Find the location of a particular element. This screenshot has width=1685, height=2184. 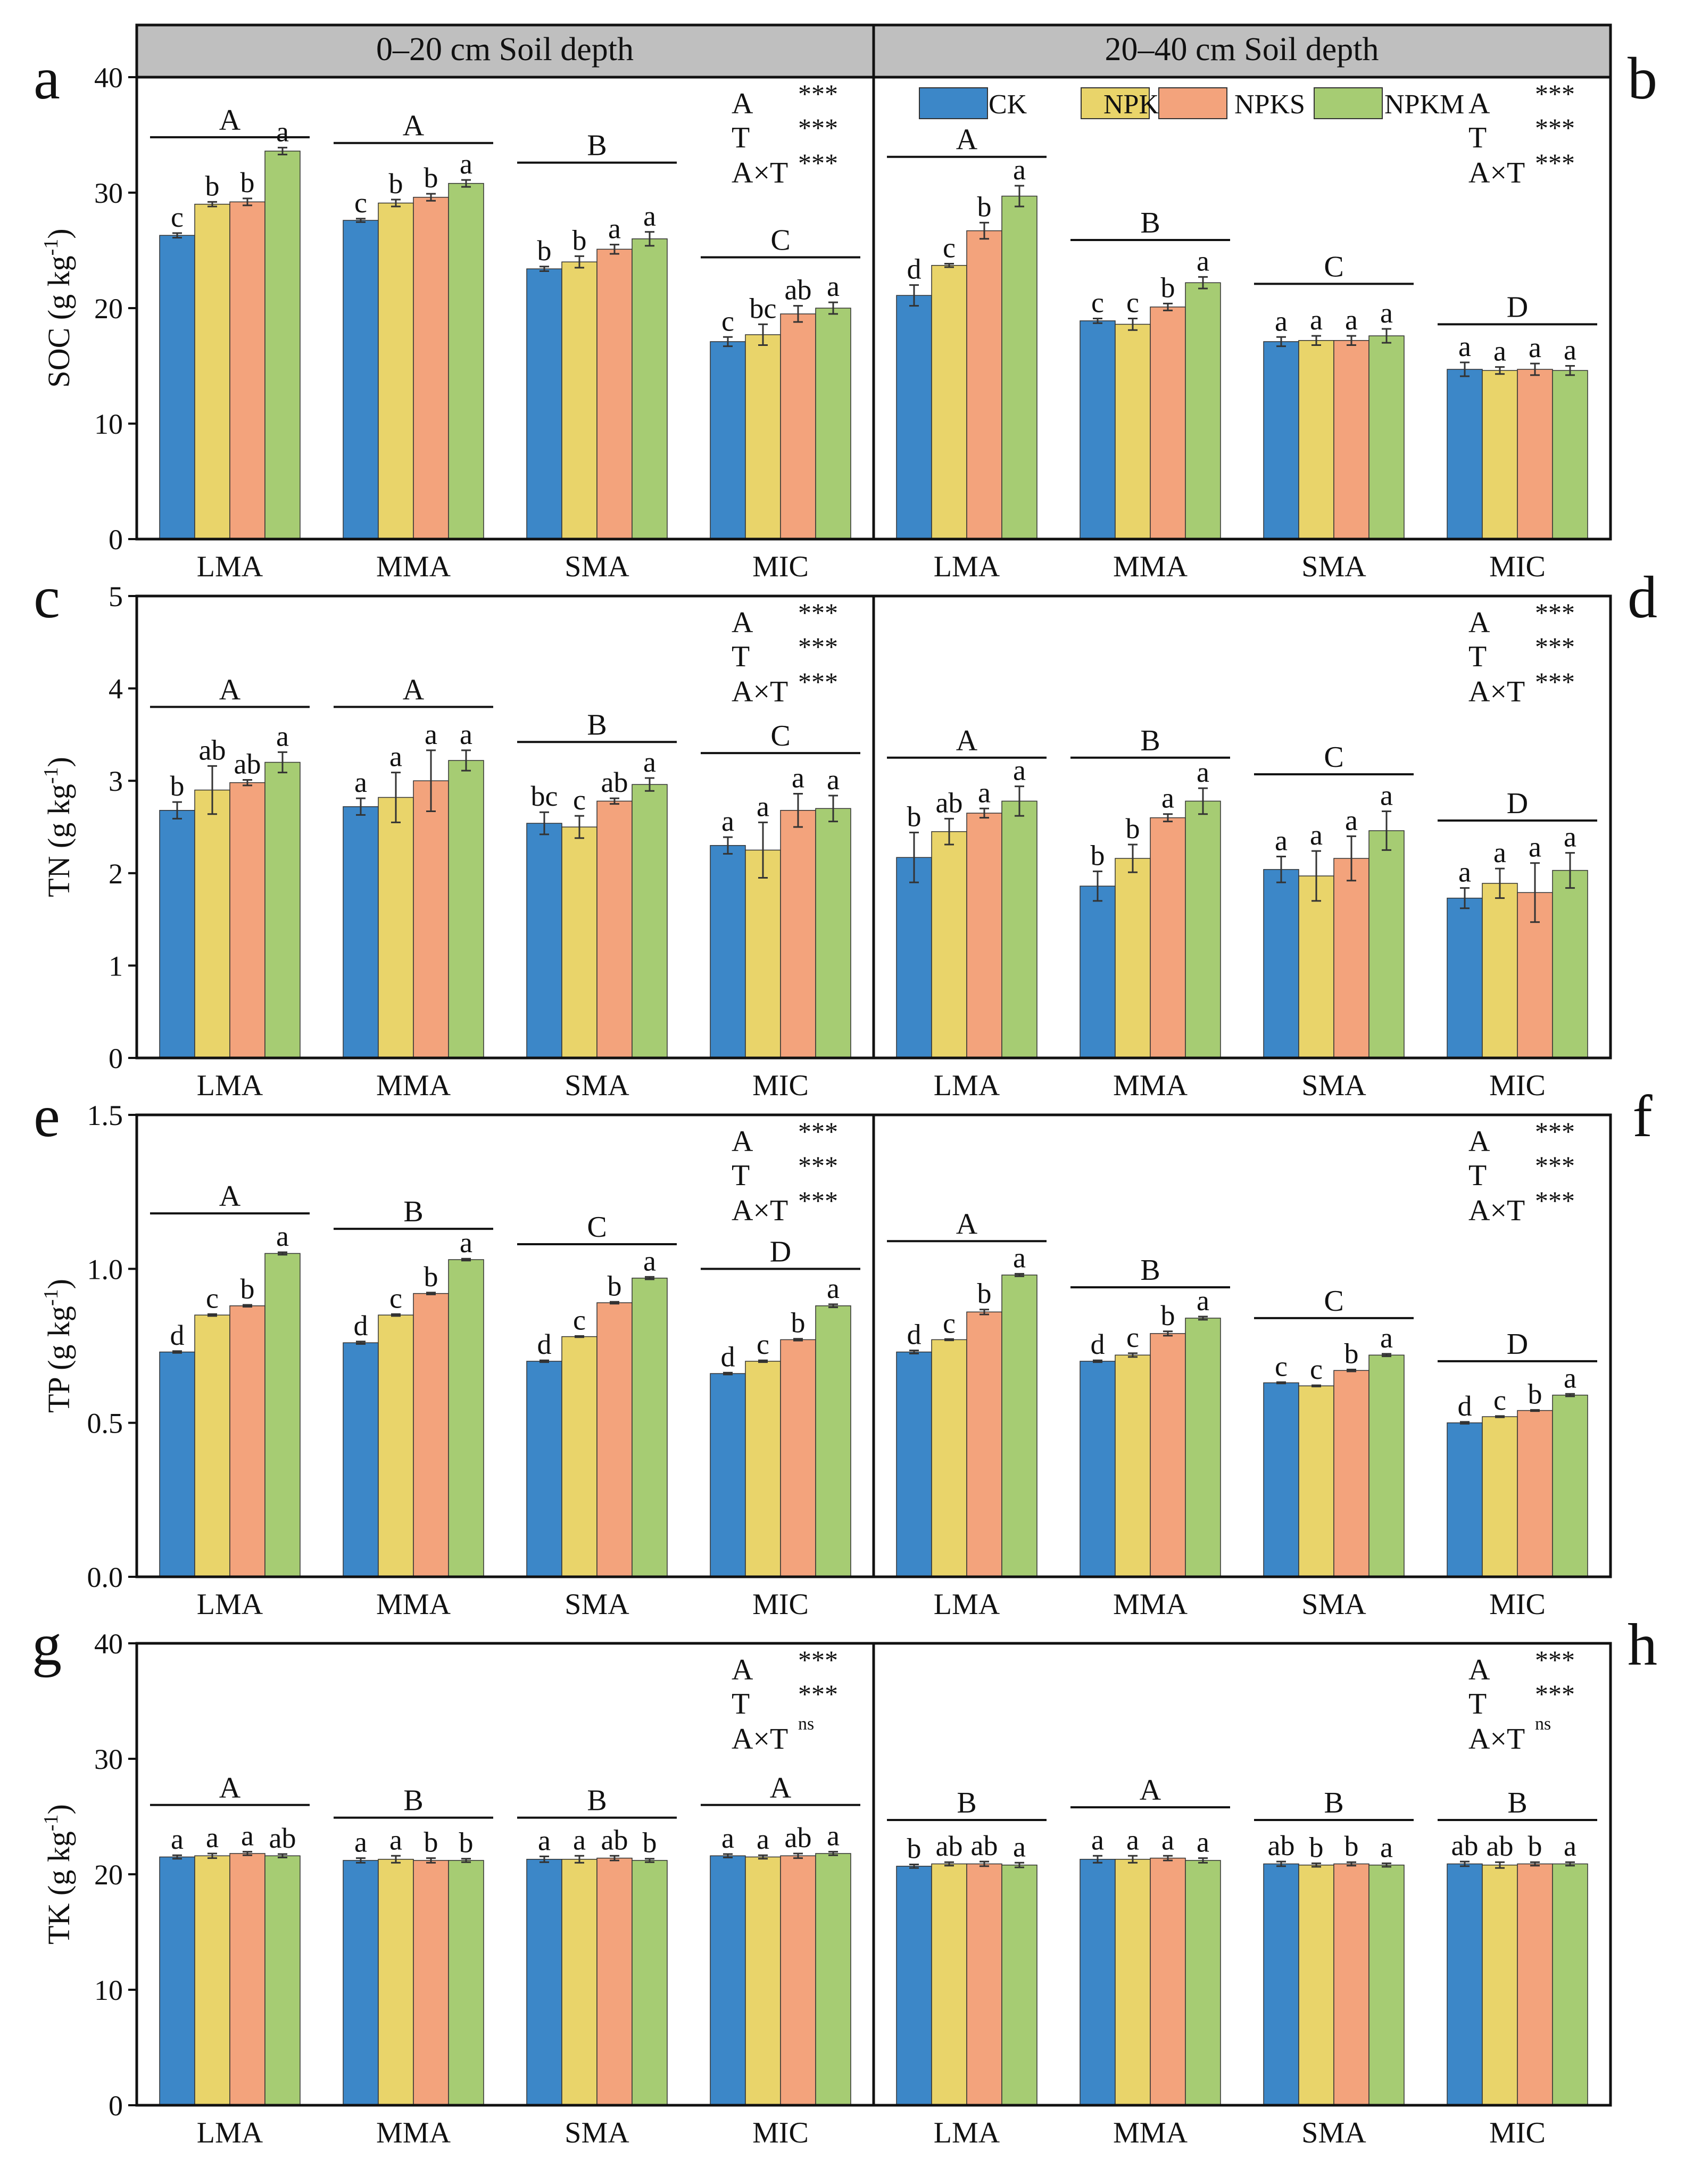

significance-letter: ab is located at coordinates (798, 290).